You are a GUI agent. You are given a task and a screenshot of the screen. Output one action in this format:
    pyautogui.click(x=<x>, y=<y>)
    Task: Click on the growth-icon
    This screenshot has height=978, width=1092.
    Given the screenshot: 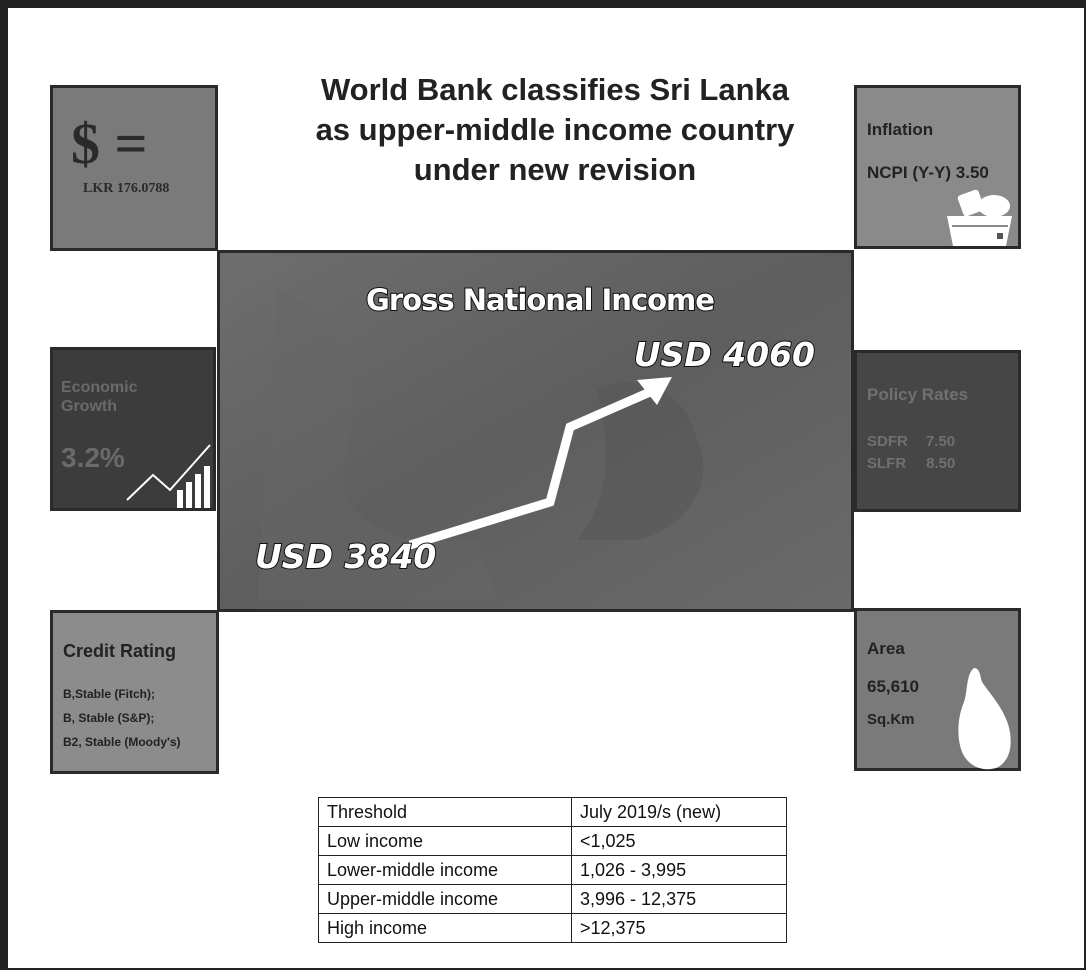 What is the action you would take?
    pyautogui.click(x=168, y=476)
    